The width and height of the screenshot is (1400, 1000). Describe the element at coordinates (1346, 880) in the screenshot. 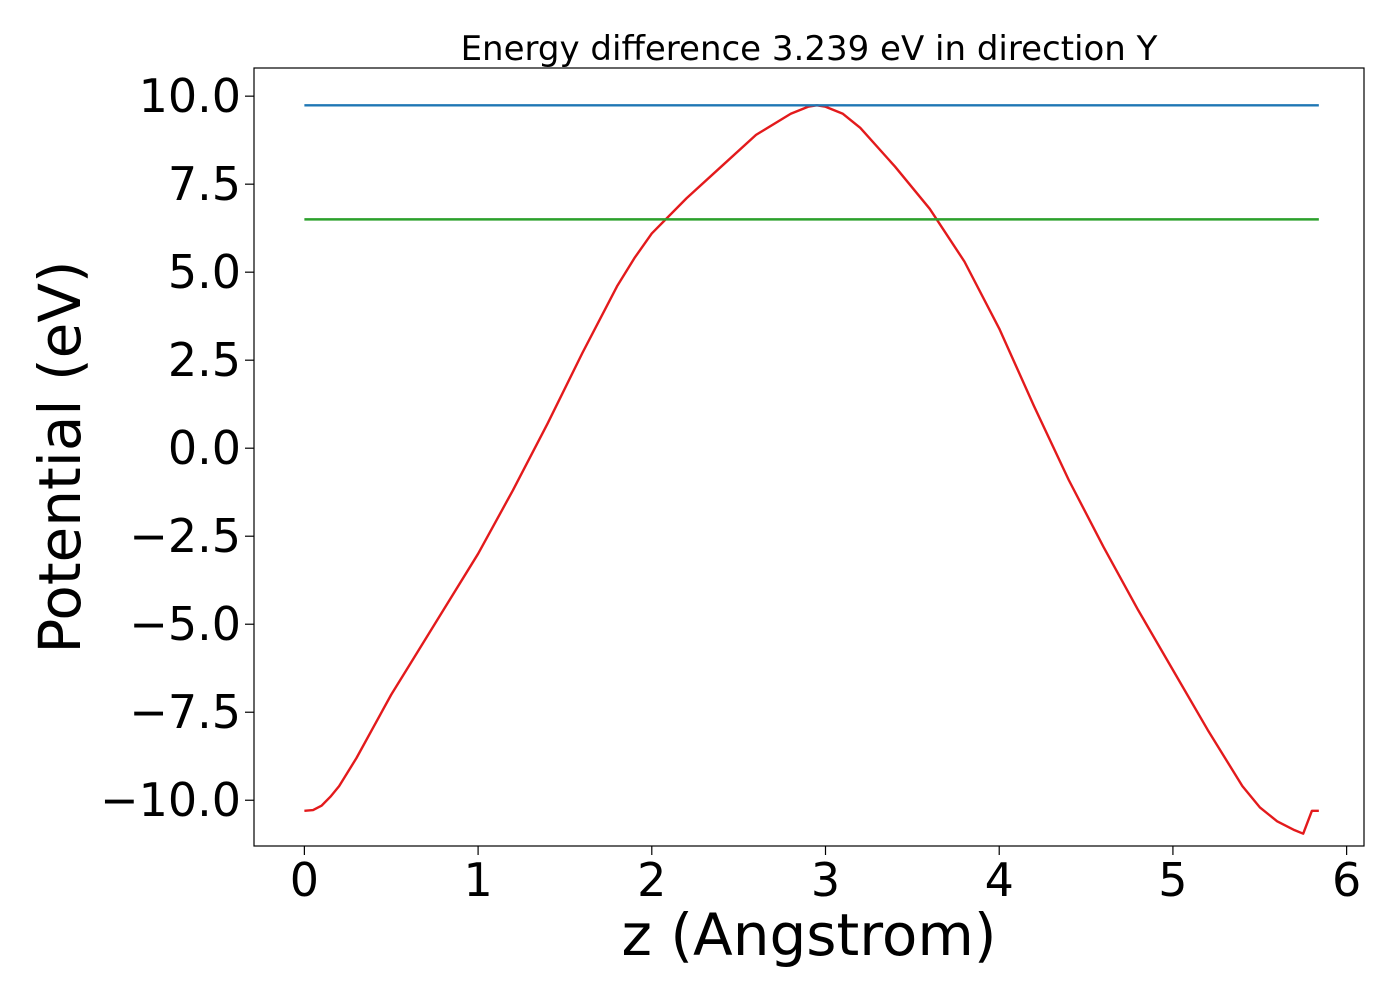

I see `x-tick-label: 6` at that location.